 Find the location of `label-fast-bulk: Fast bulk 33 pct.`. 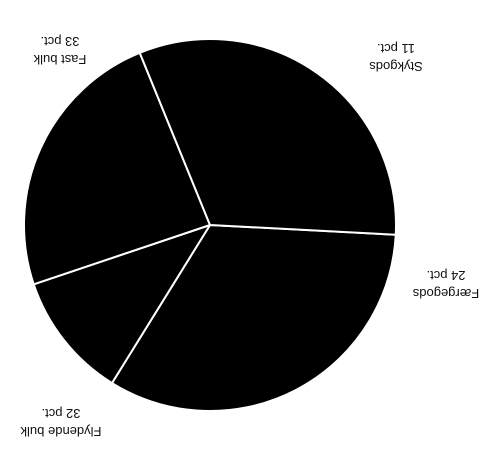

label-fast-bulk: Fast bulk 33 pct. is located at coordinates (59, 50).